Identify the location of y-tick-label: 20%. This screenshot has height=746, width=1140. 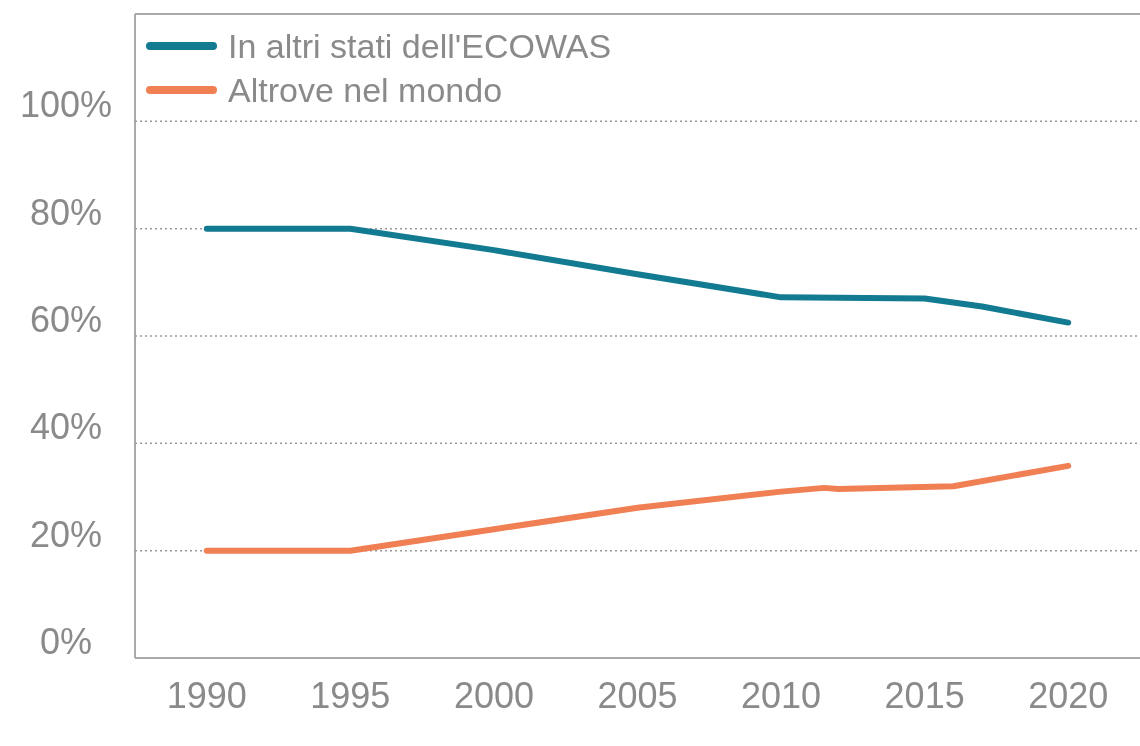
(66, 534).